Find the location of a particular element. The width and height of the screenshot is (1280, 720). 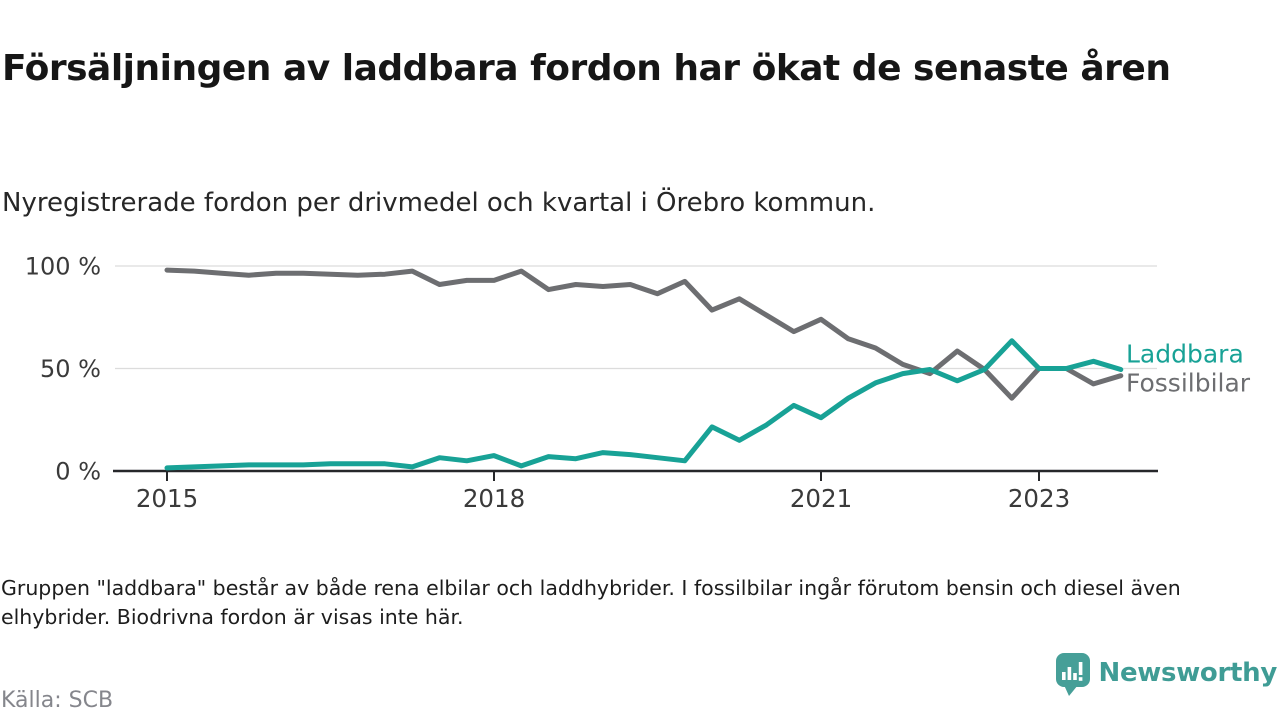

x-axis-label-2023: 2023 is located at coordinates (1039, 498).